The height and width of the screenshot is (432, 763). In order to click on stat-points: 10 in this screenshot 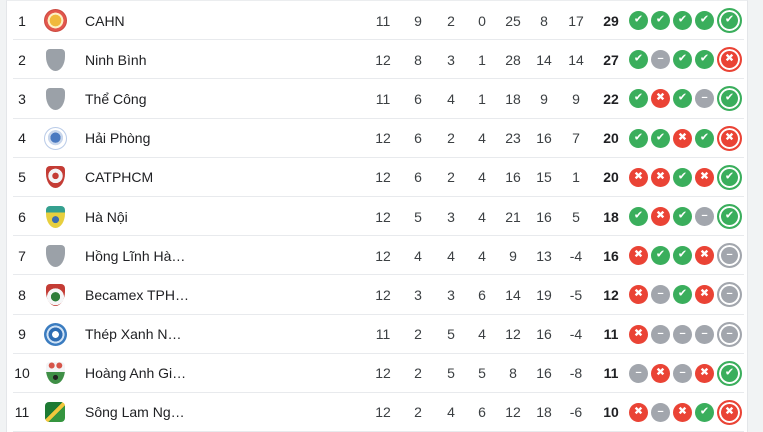, I will do `click(611, 412)`.